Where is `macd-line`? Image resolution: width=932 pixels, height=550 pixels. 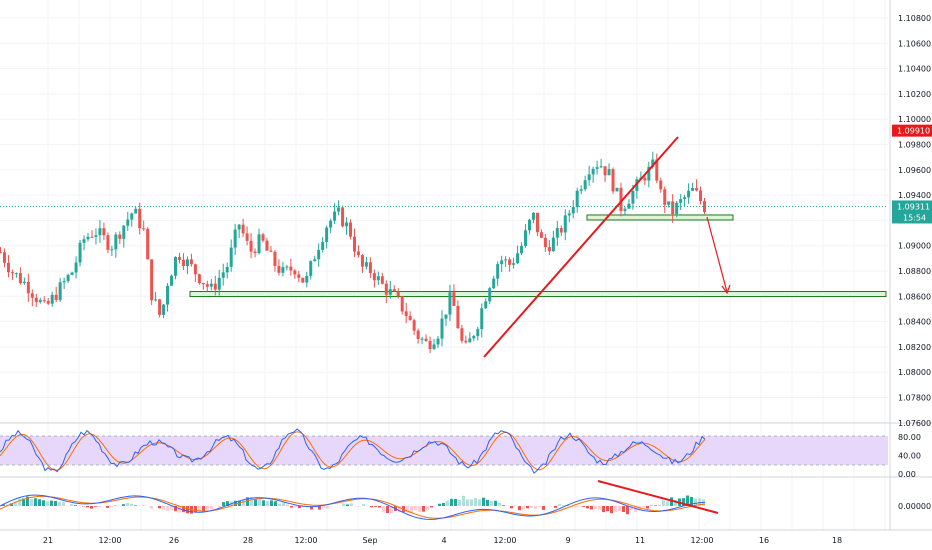
macd-line is located at coordinates (353, 507).